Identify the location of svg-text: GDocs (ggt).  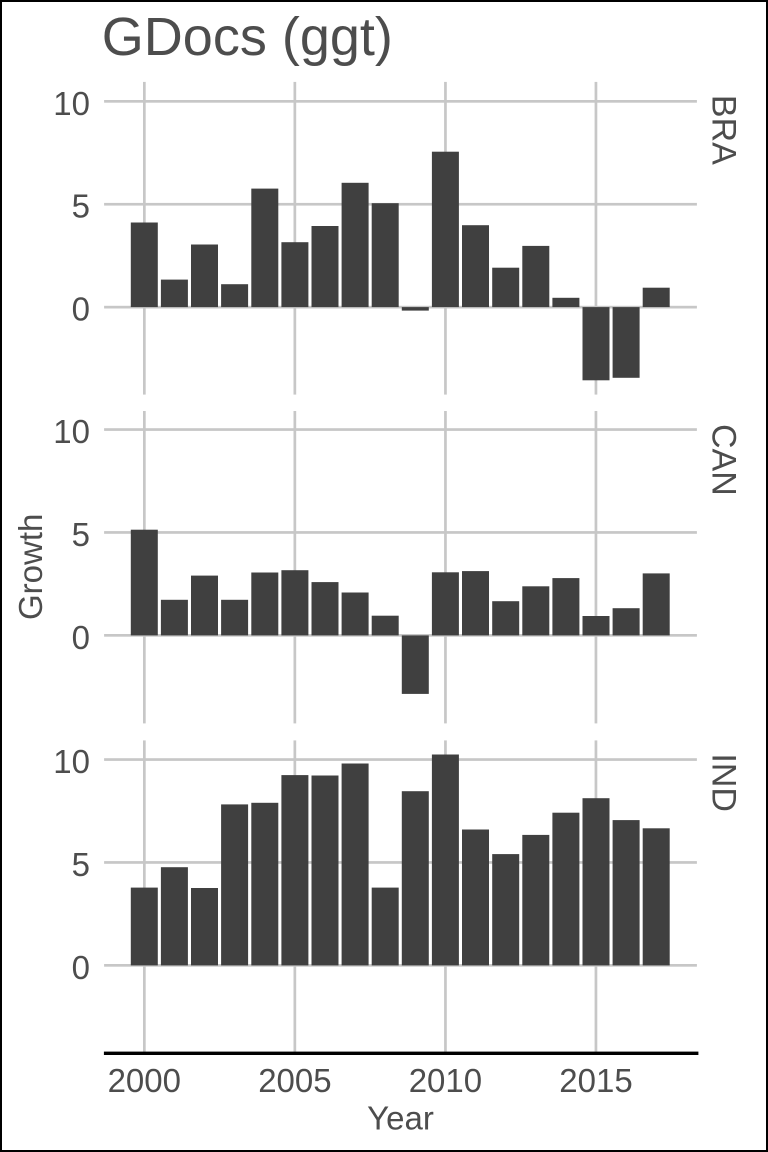
(247, 37).